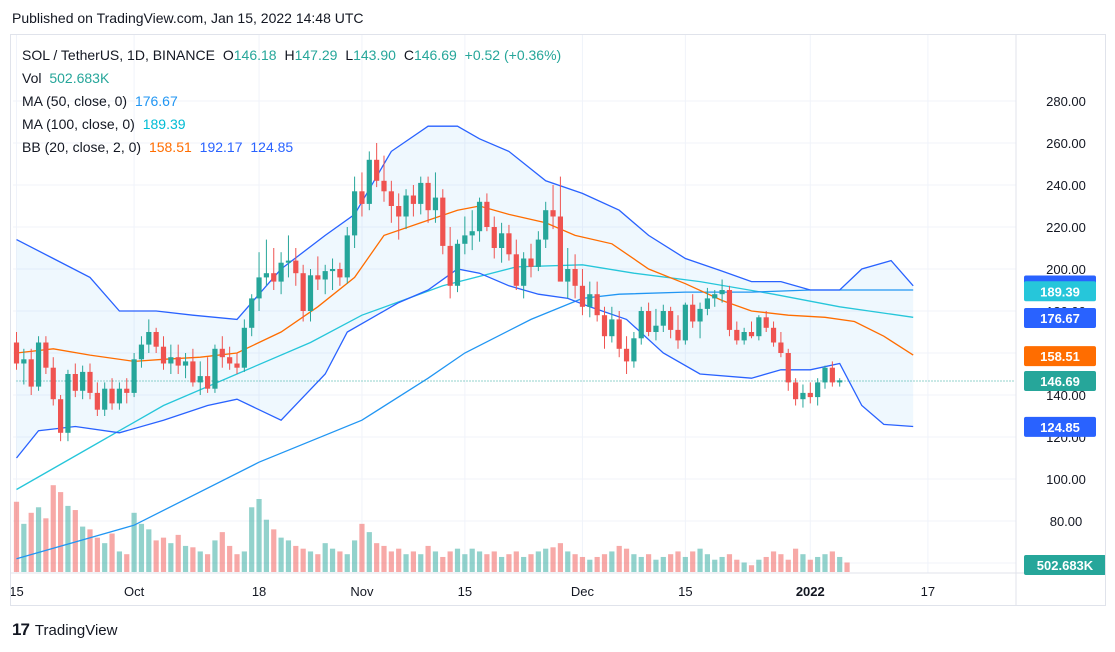 Image resolution: width=1115 pixels, height=652 pixels. What do you see at coordinates (1064, 565) in the screenshot?
I see `volume-tag` at bounding box center [1064, 565].